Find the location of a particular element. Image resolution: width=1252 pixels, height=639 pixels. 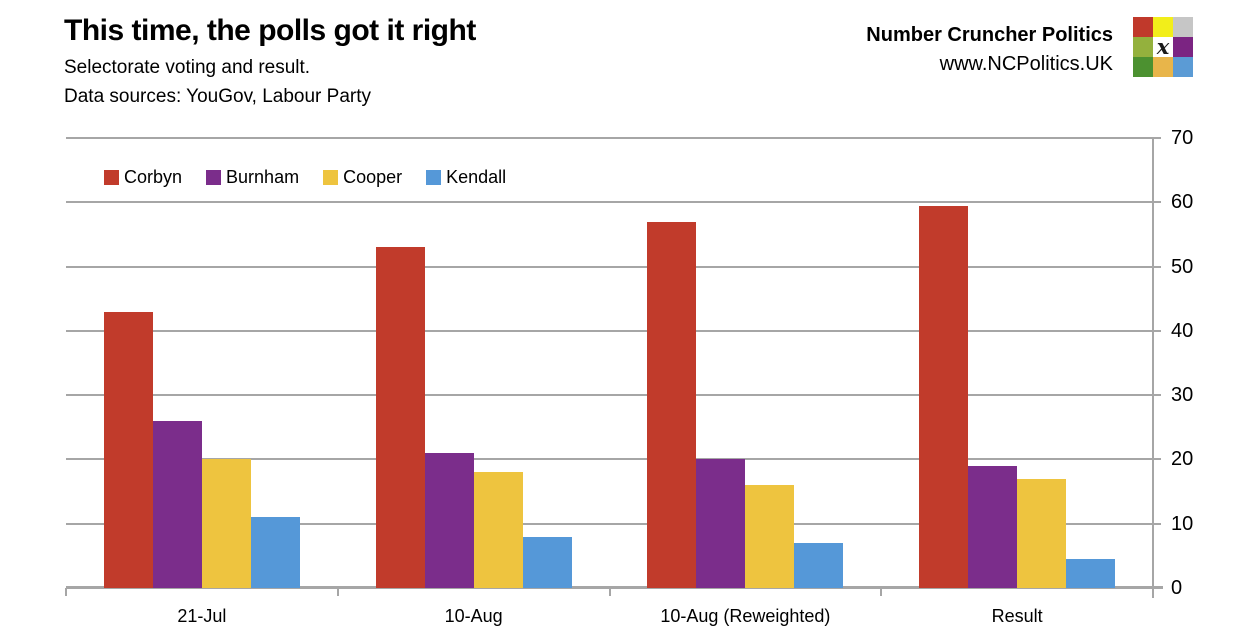

legend: Corbyn Burnham Cooper Kendall is located at coordinates (305, 177).